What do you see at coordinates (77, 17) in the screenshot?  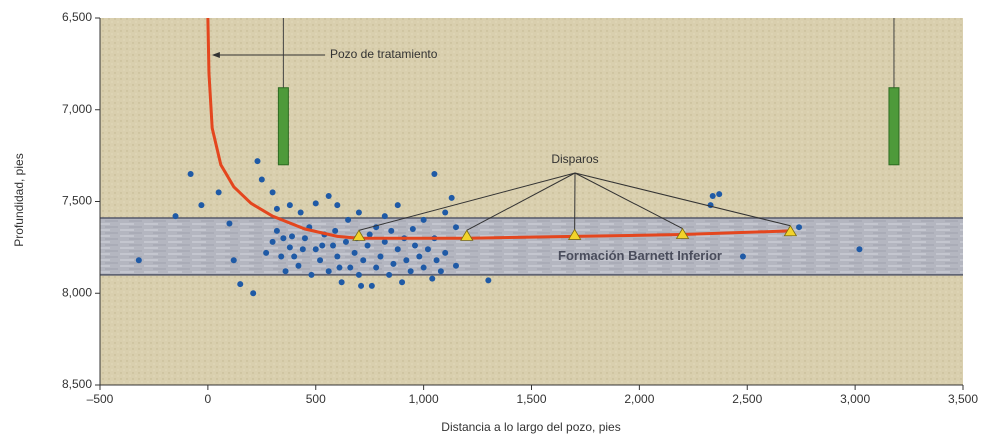 I see `y-tick-label: 6,500` at bounding box center [77, 17].